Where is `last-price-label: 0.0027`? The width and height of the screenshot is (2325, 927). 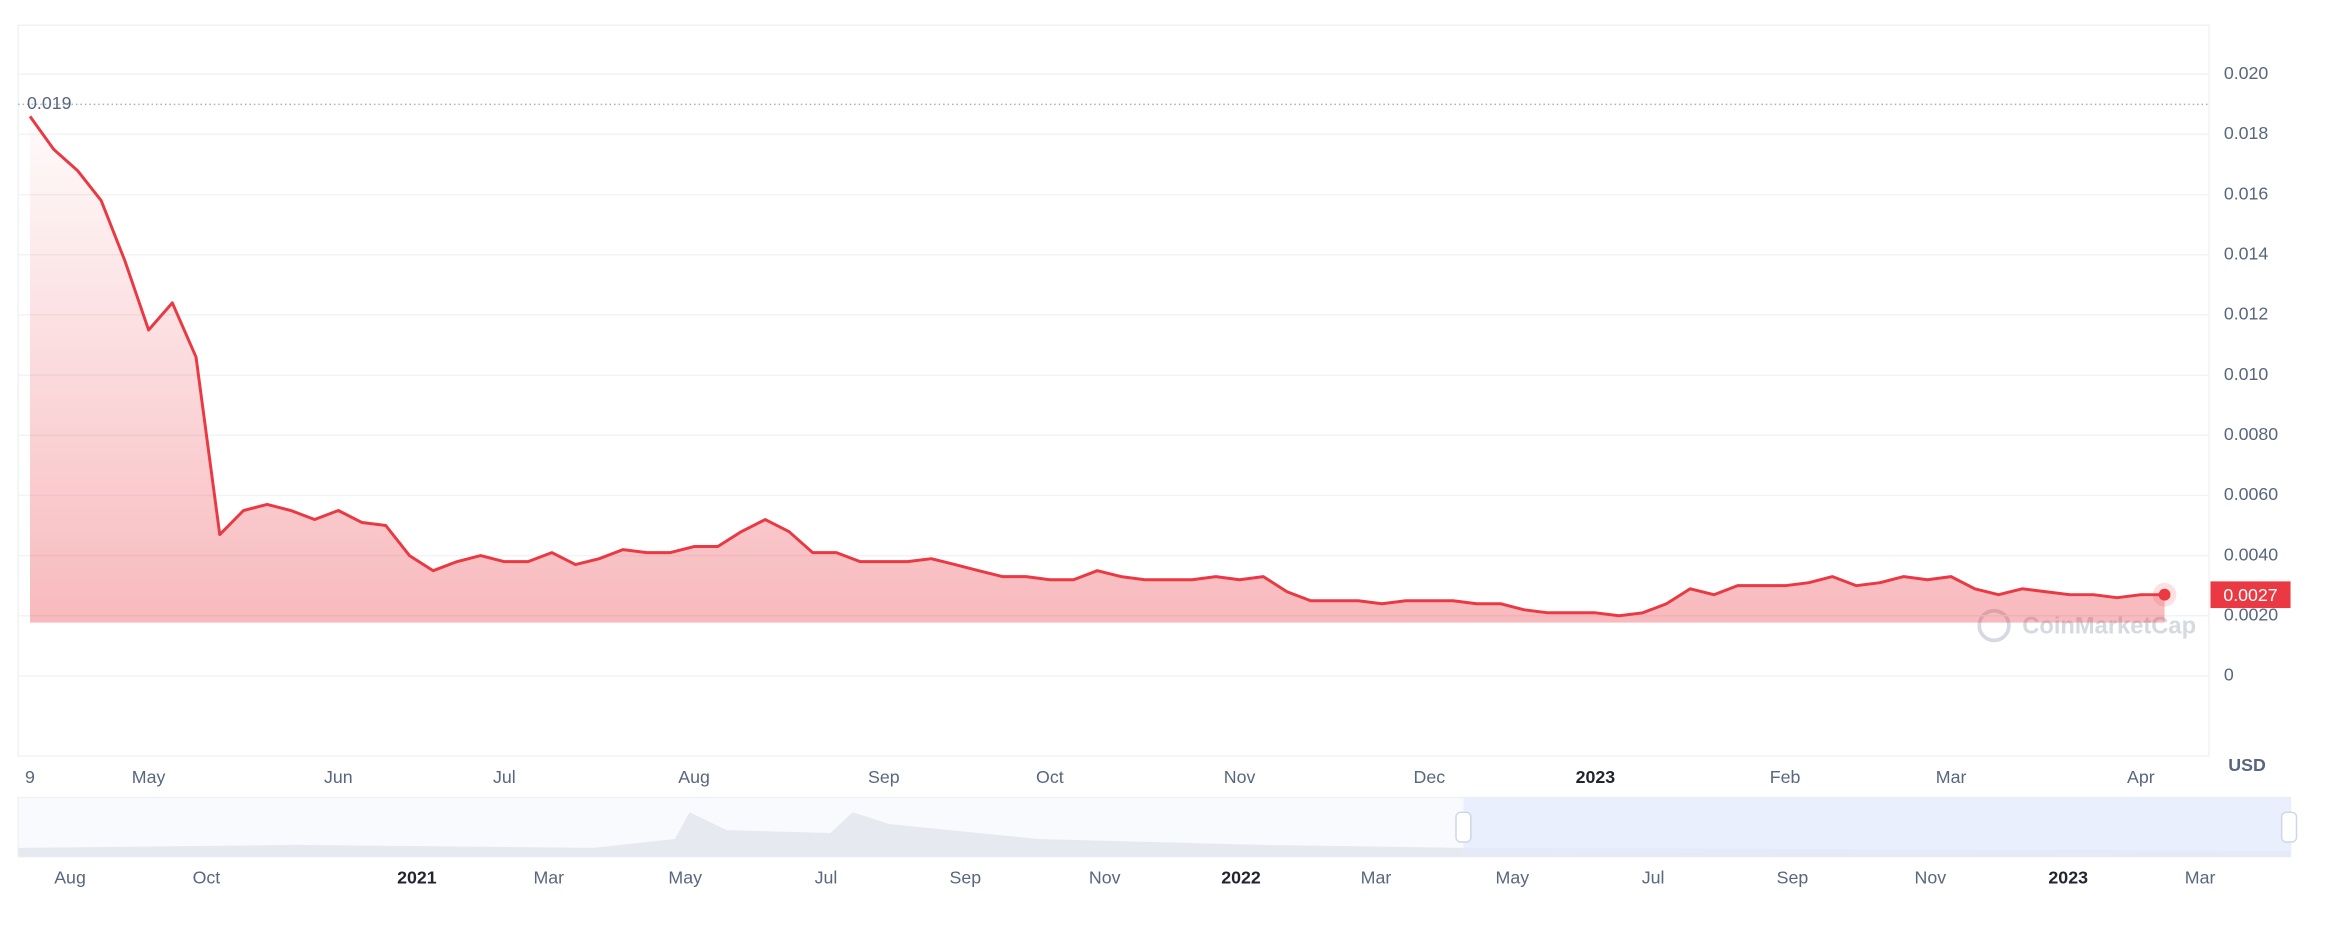 last-price-label: 0.0027 is located at coordinates (2250, 595).